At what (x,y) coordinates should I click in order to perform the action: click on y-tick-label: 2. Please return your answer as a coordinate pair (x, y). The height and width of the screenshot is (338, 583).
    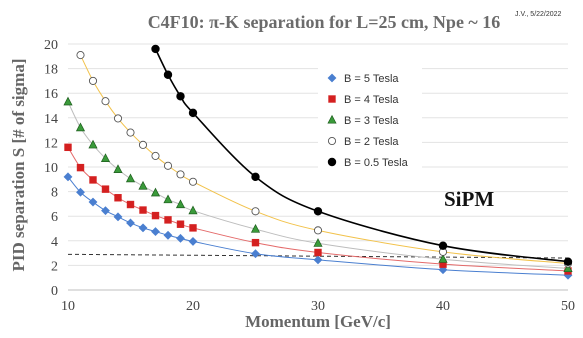
    Looking at the image, I should click on (54, 266).